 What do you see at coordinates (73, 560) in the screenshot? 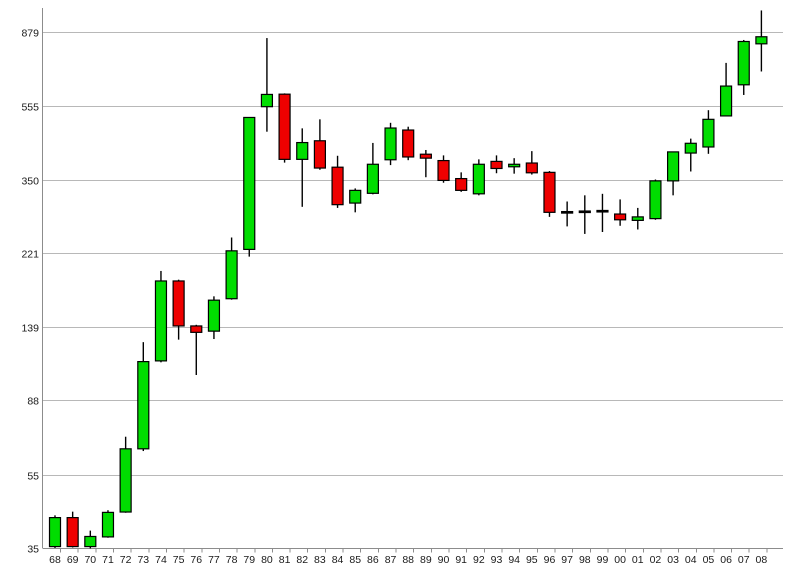
I see `x-tick-label-69: 69` at bounding box center [73, 560].